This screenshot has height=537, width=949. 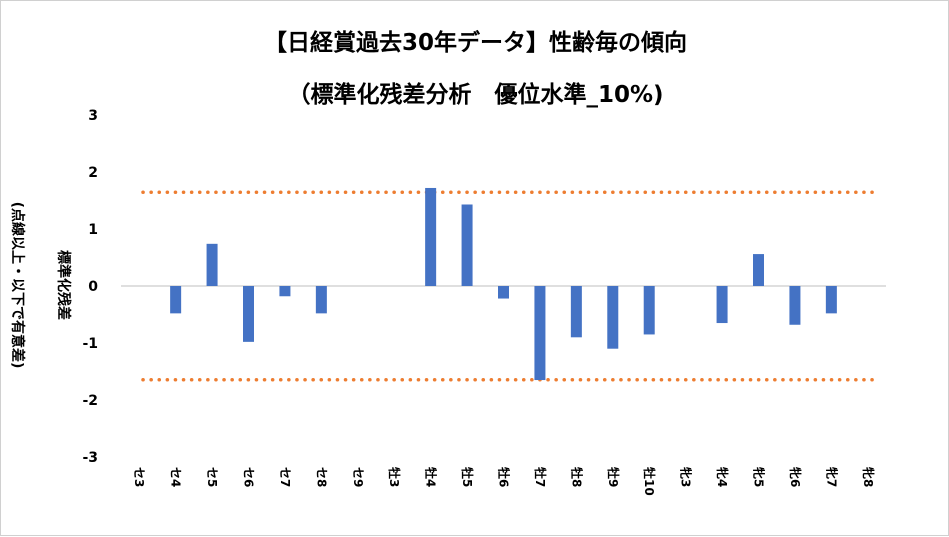 I want to click on y-axis-label-group: 標準化残差 (点線以上・以下で有意差), so click(x=40, y=285).